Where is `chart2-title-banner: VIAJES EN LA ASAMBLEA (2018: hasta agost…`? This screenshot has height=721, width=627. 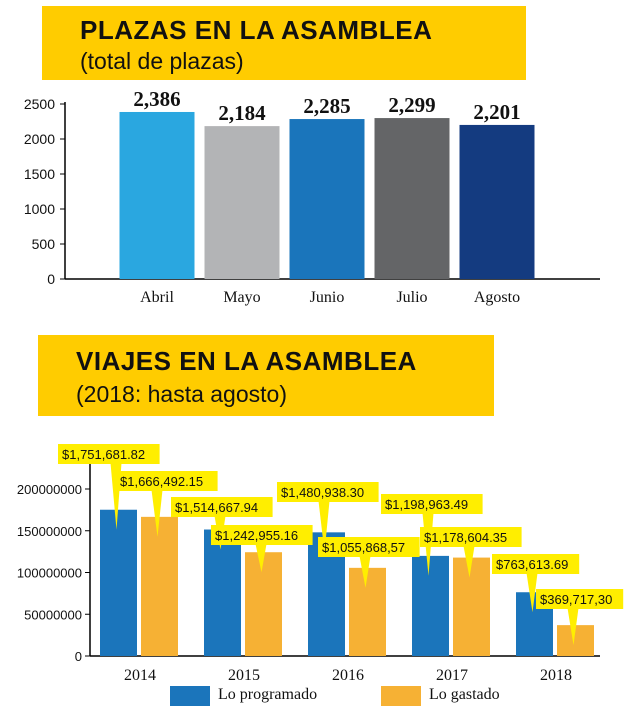 chart2-title-banner: VIAJES EN LA ASAMBLEA (2018: hasta agost… is located at coordinates (266, 375).